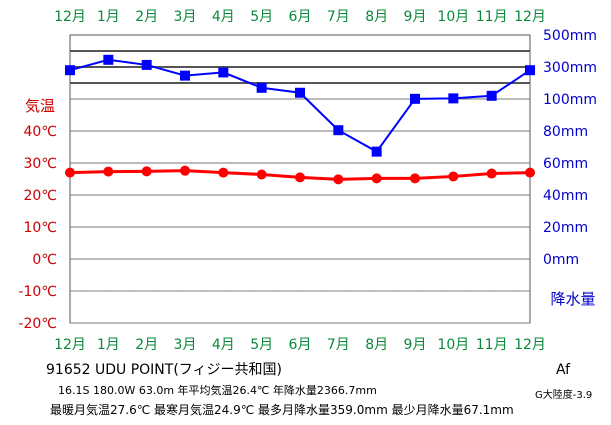  What do you see at coordinates (492, 17) in the screenshot?
I see `month-label-top: 11月` at bounding box center [492, 17].